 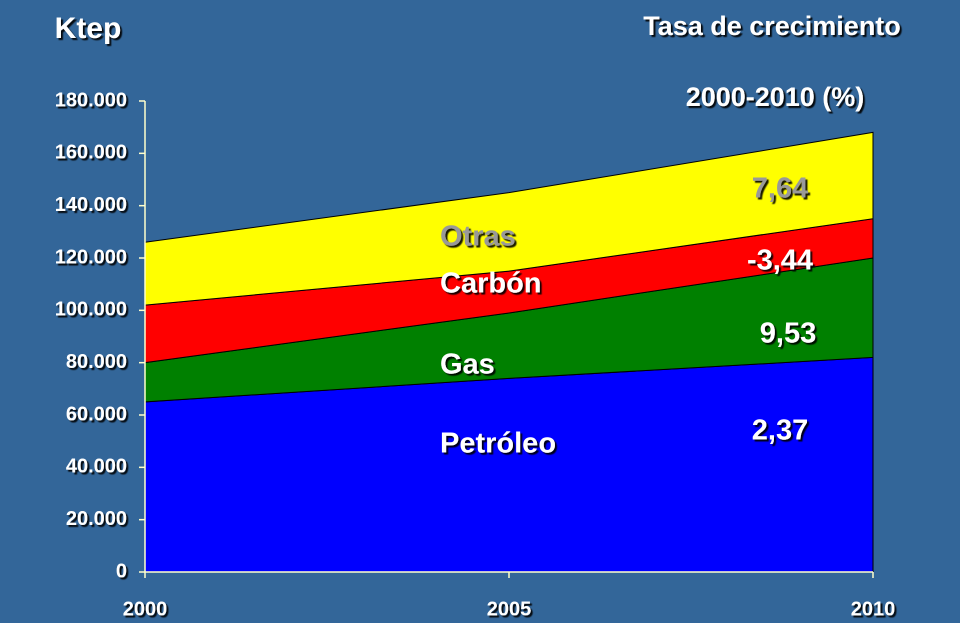 What do you see at coordinates (873, 609) in the screenshot?
I see `x-tick-label: 2010` at bounding box center [873, 609].